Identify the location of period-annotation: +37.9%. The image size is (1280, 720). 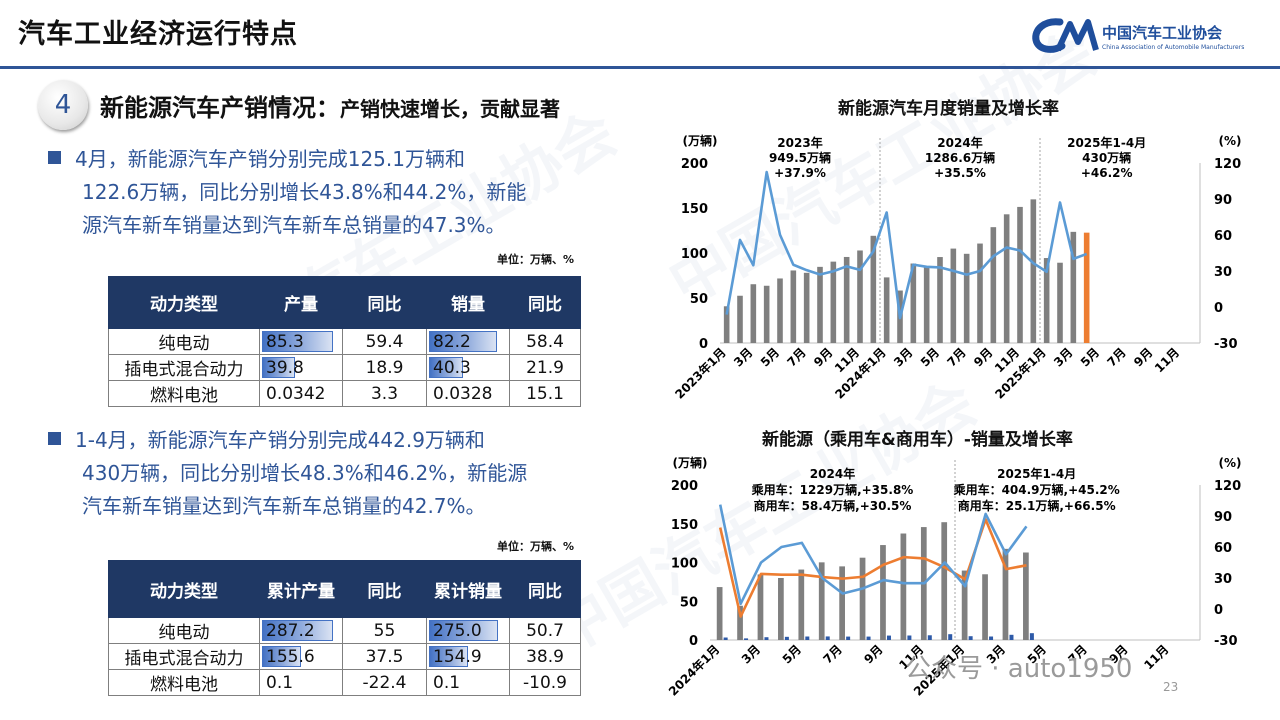
(800, 173).